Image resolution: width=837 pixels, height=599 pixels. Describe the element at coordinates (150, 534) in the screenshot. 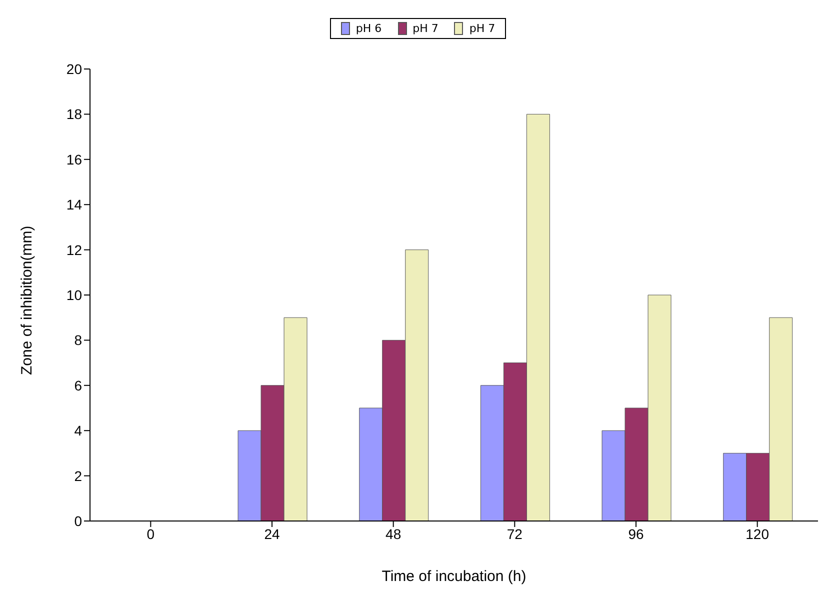

I see `x-tick-label: 0` at that location.